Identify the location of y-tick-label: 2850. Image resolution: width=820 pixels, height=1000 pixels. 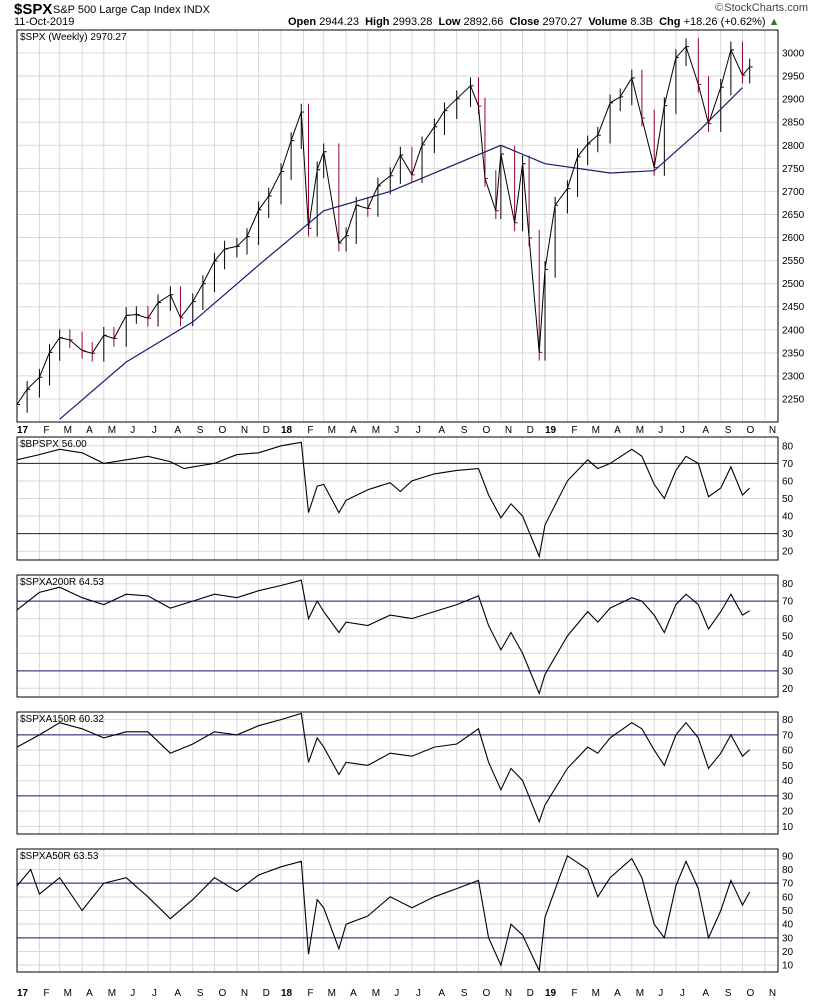
(793, 123).